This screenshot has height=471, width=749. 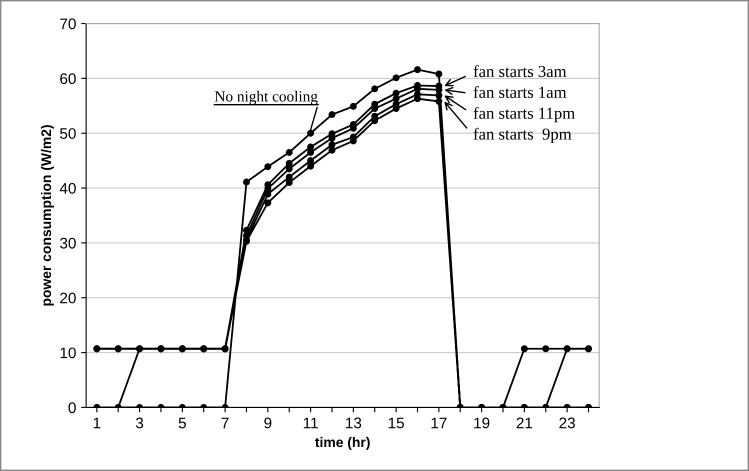 What do you see at coordinates (523, 136) in the screenshot?
I see `series-label: fan starts 9pm` at bounding box center [523, 136].